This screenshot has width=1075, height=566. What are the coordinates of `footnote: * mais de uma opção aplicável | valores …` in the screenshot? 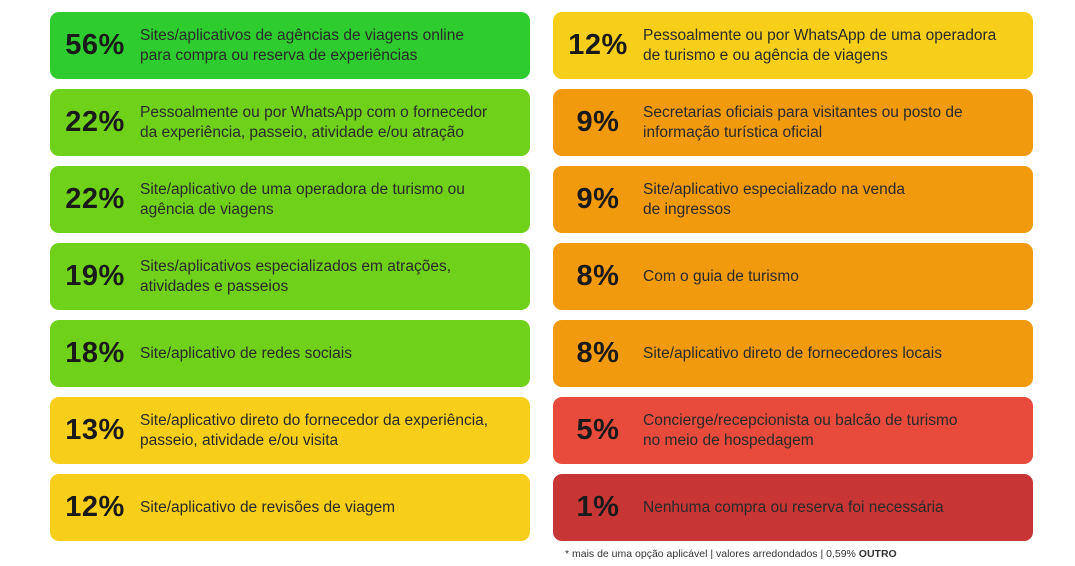 It's located at (731, 554).